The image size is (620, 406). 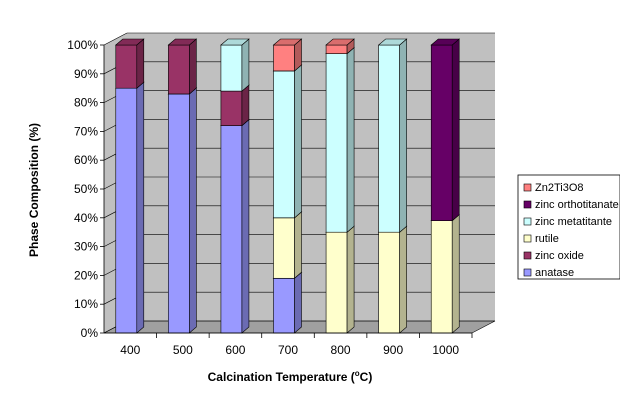 I want to click on x-tick-label: 400, so click(x=130, y=350).